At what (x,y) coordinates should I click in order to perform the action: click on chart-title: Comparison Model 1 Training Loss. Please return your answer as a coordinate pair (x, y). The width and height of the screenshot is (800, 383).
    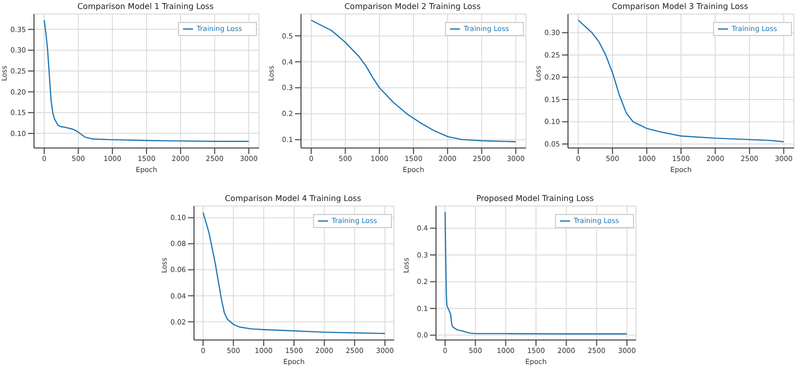
    Looking at the image, I should click on (145, 6).